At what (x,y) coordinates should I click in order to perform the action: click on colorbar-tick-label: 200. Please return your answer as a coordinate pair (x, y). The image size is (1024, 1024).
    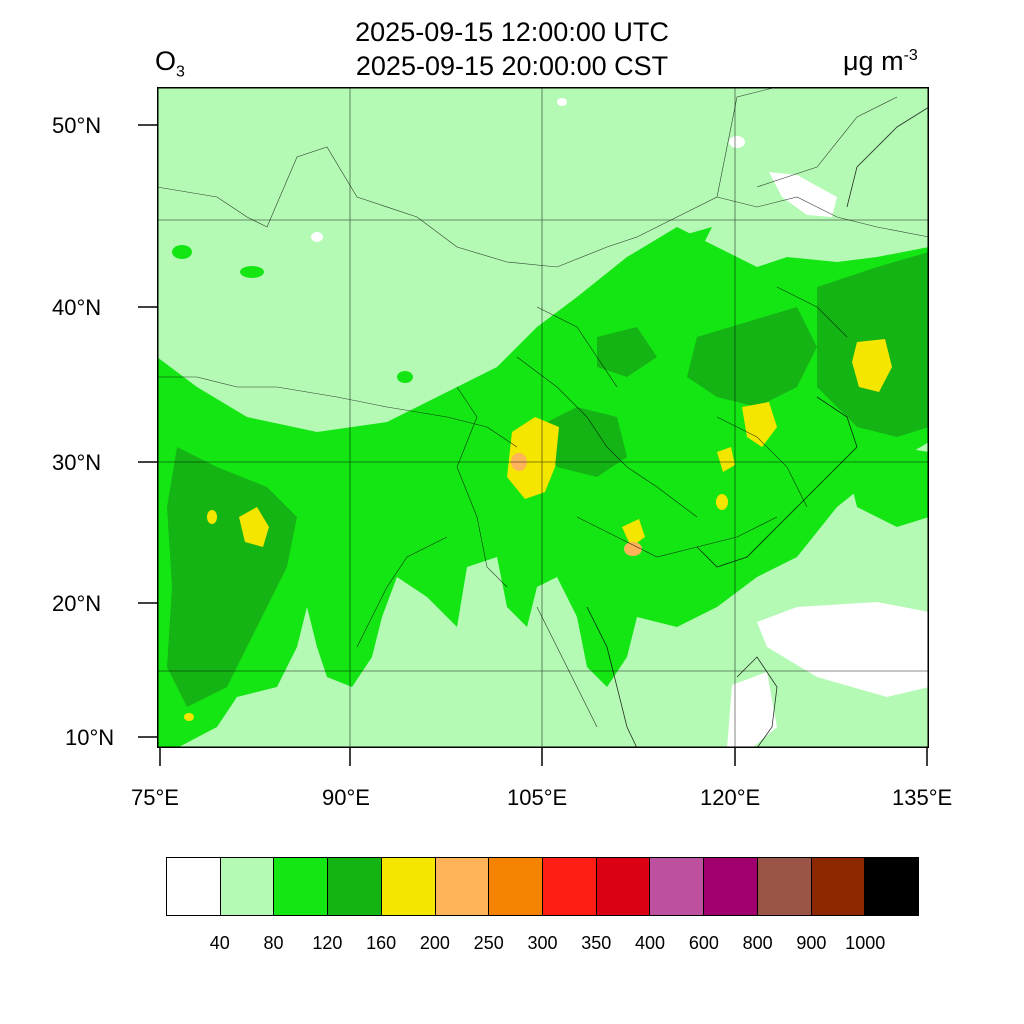
    Looking at the image, I should click on (434, 943).